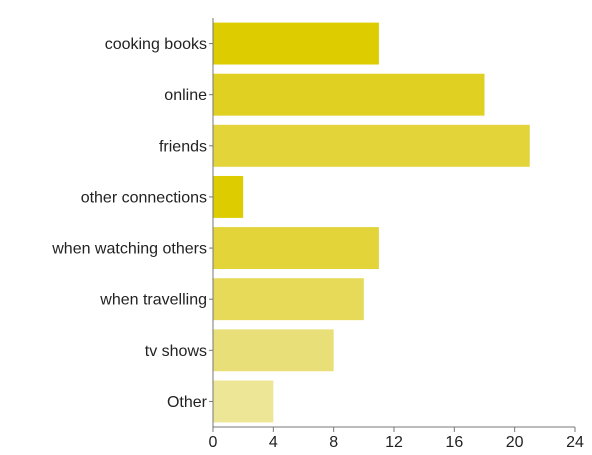 This screenshot has height=455, width=592. Describe the element at coordinates (187, 402) in the screenshot. I see `category-label: Other` at that location.